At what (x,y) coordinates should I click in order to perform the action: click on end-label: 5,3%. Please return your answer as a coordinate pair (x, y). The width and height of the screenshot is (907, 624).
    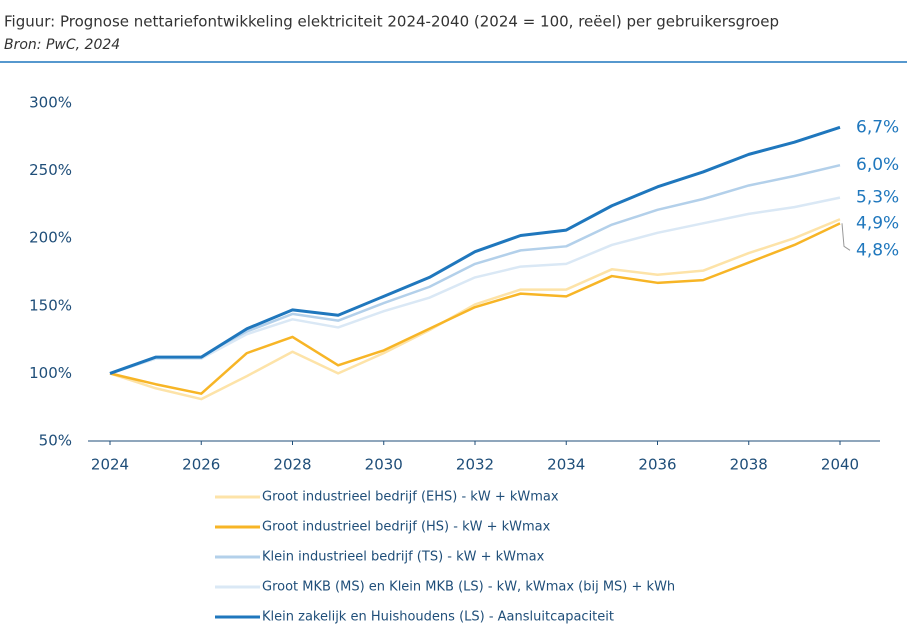
    Looking at the image, I should click on (877, 198).